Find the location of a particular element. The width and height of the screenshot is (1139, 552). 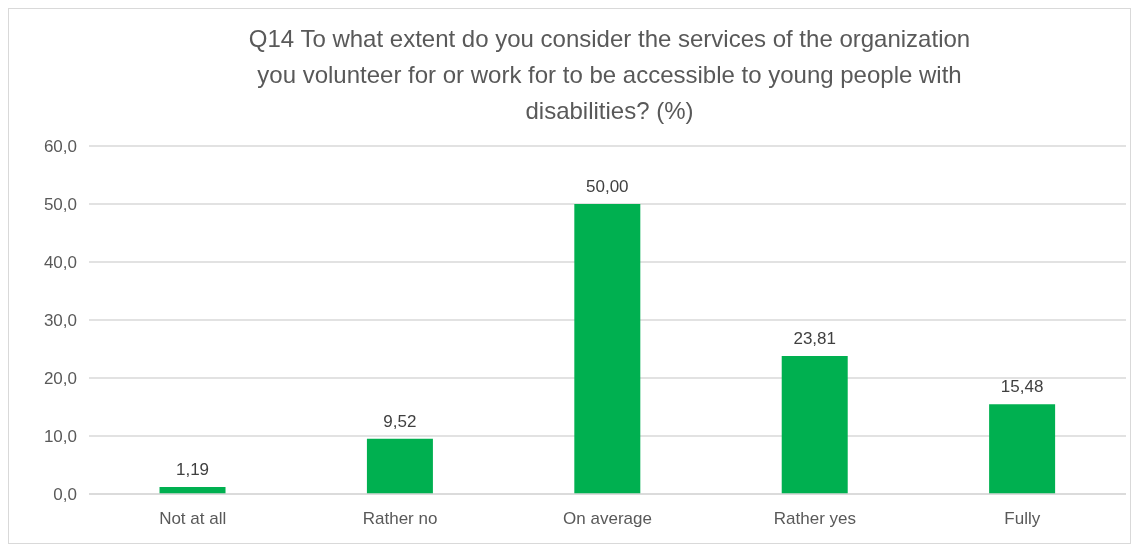

x-tick-label: Fully is located at coordinates (1022, 519).